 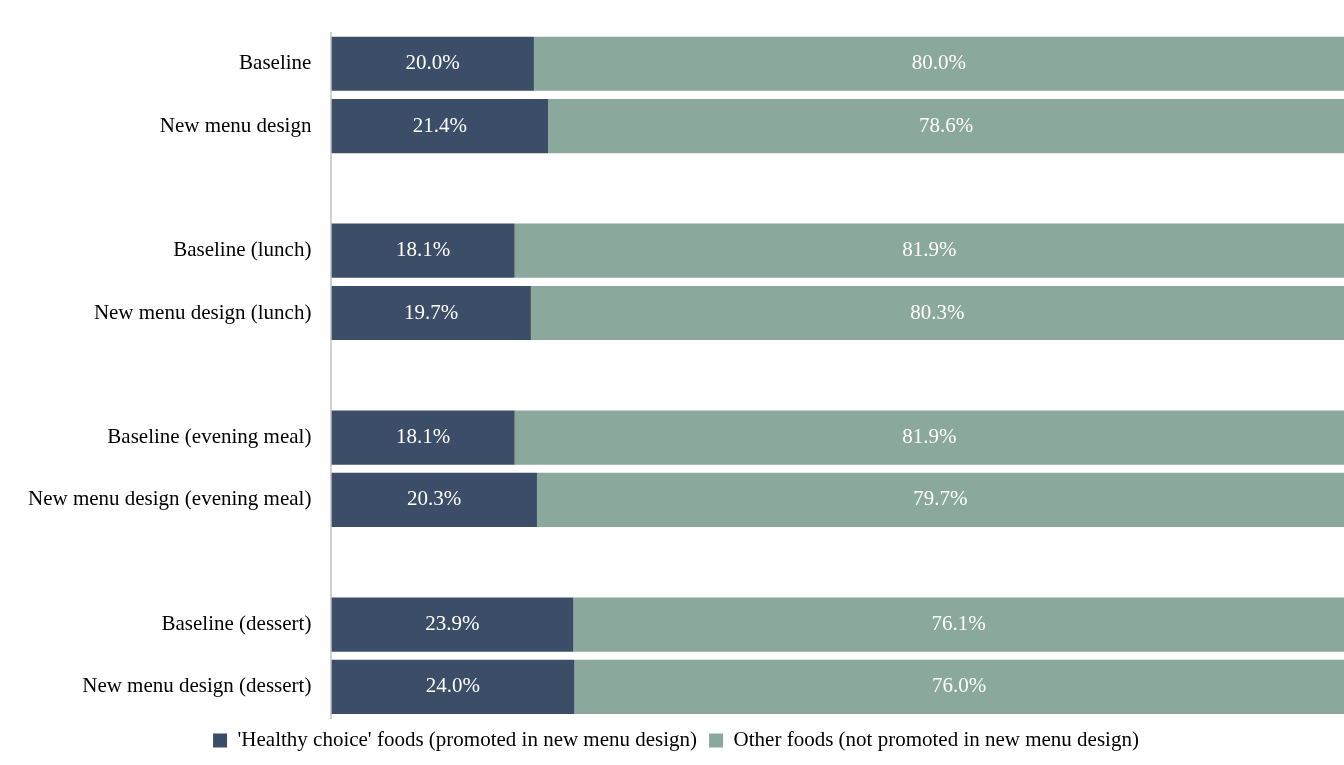 I want to click on y-tick-label: New menu design, so click(x=235, y=124).